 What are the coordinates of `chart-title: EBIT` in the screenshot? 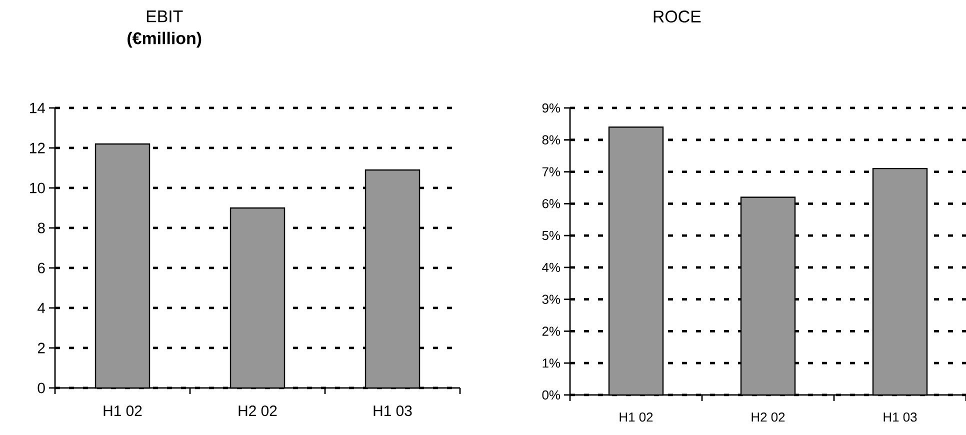 It's located at (164, 16).